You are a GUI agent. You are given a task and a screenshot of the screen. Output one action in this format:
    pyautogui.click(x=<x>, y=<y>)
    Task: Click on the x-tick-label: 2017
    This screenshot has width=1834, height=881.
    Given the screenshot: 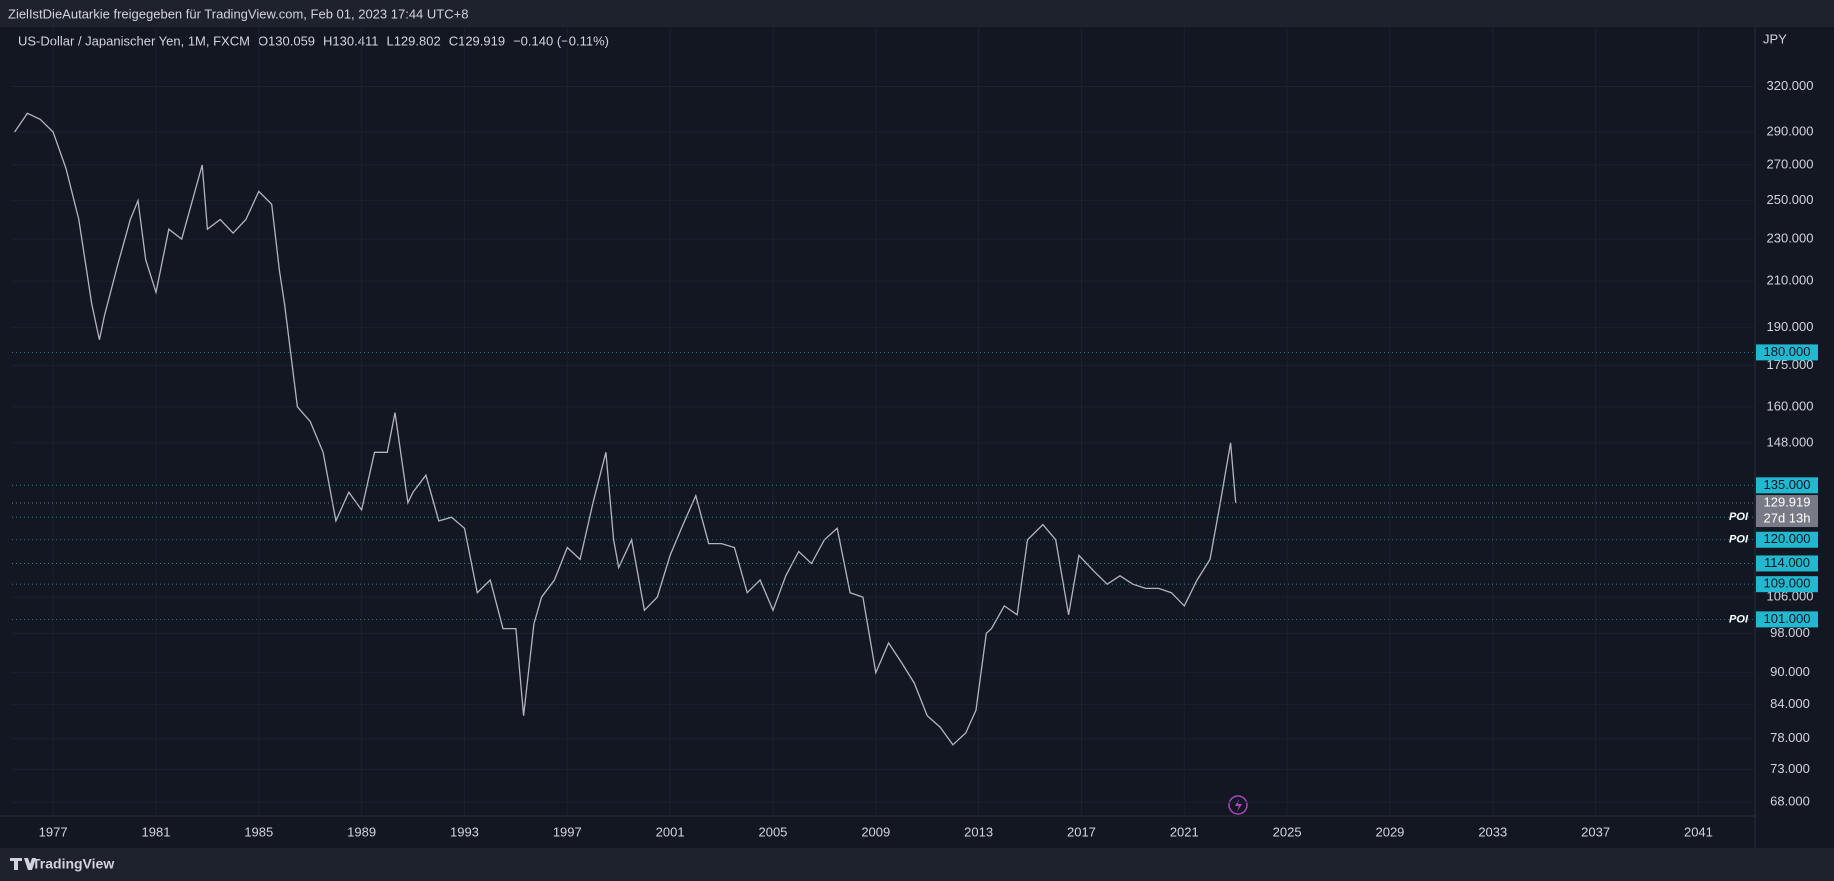 What is the action you would take?
    pyautogui.click(x=1081, y=831)
    